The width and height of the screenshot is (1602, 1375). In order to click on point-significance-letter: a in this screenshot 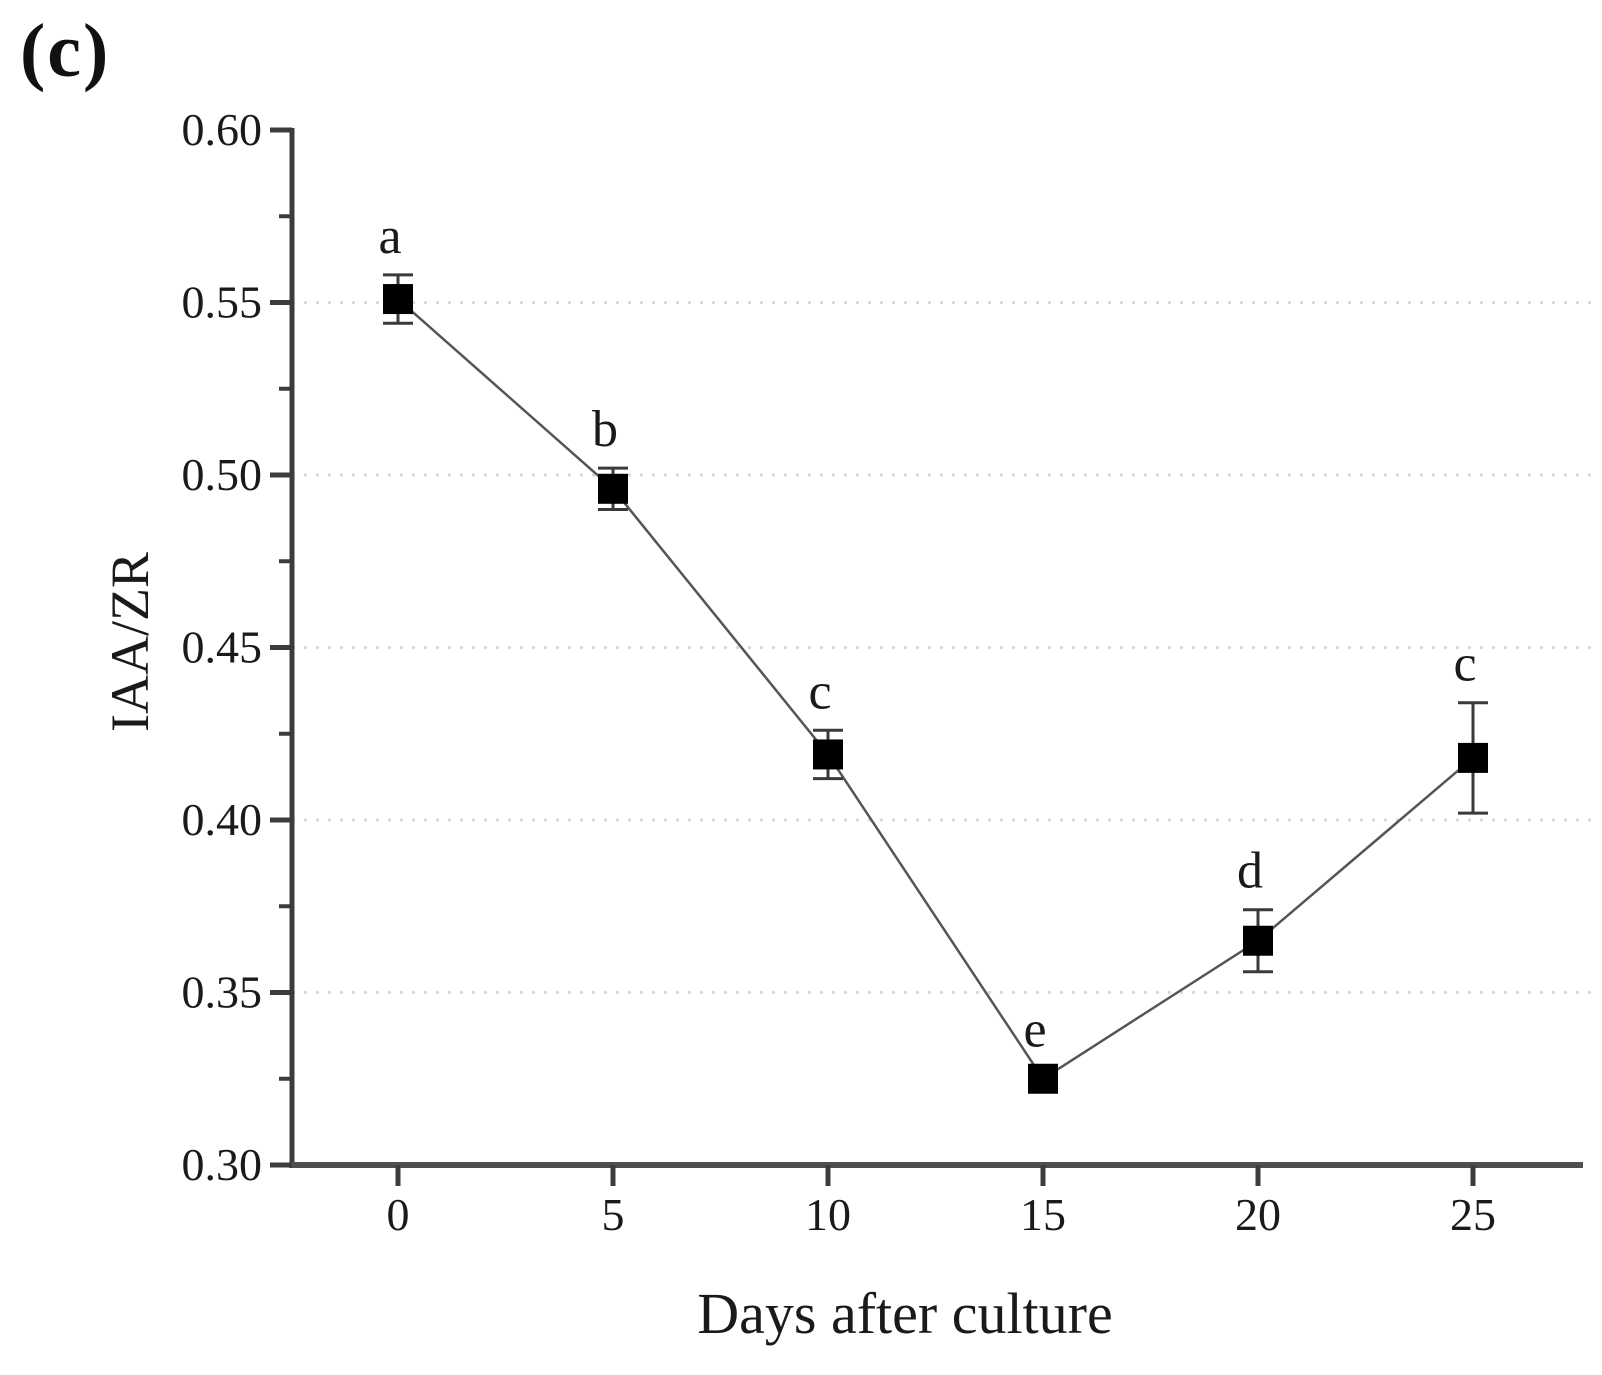, I will do `click(389, 236)`.